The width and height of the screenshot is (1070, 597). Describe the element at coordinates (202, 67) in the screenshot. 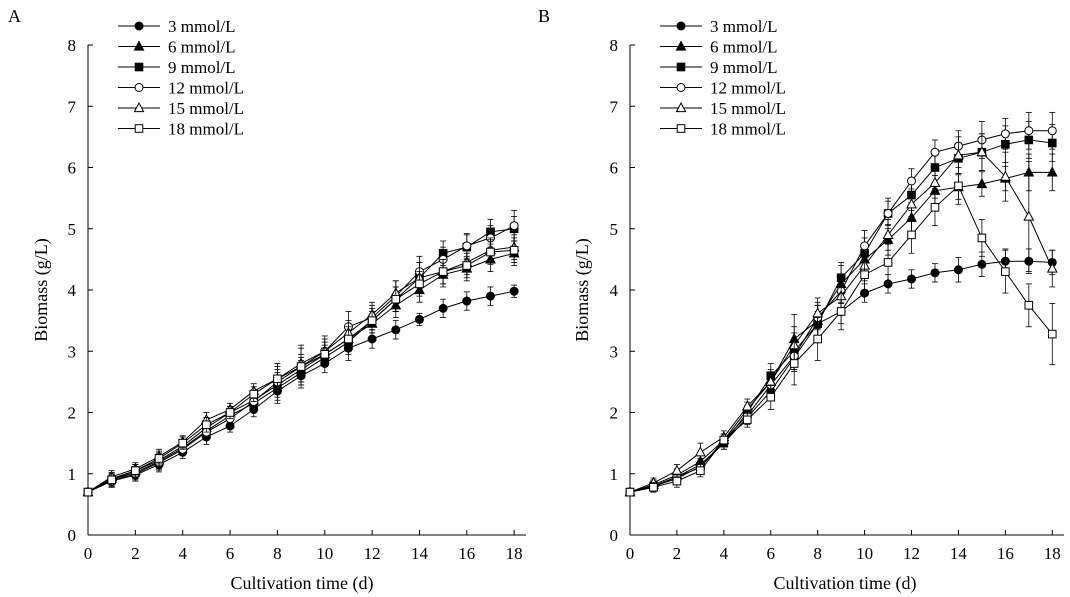

I see `legend-label: 9 mmol/L` at that location.